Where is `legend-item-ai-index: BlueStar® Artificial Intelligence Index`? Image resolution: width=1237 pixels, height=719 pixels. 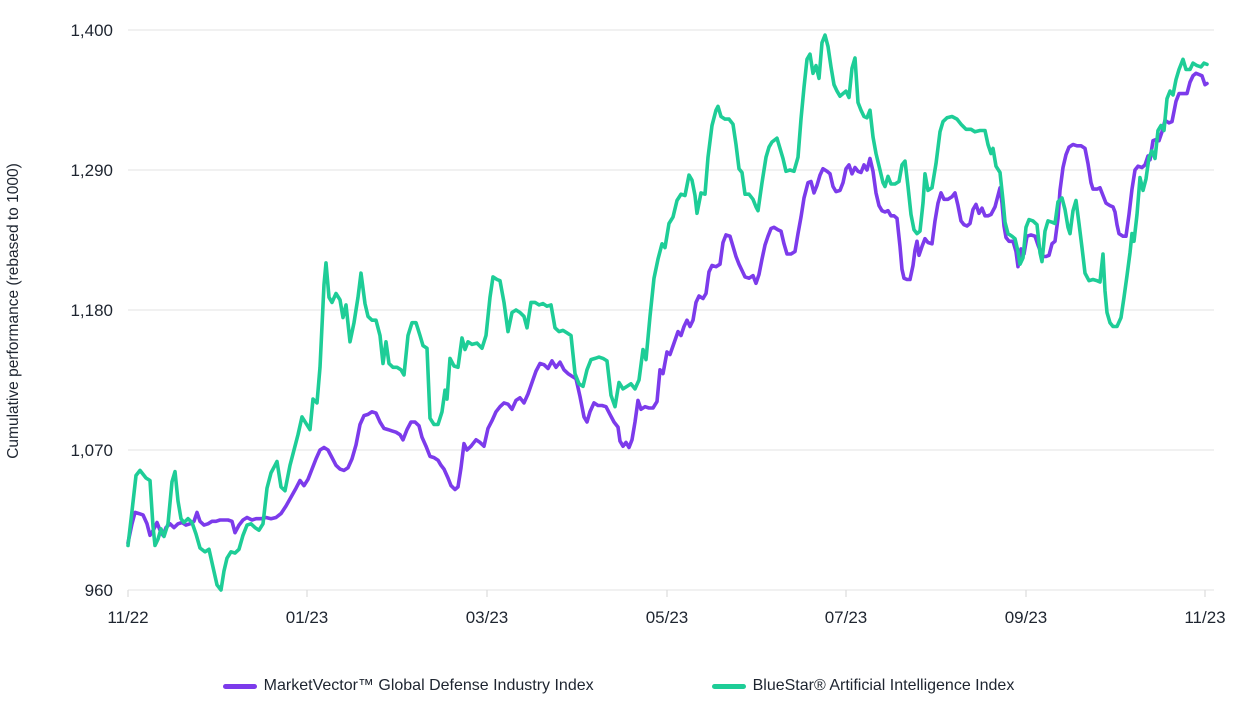
legend-item-ai-index: BlueStar® Artificial Intelligence Index is located at coordinates (863, 686).